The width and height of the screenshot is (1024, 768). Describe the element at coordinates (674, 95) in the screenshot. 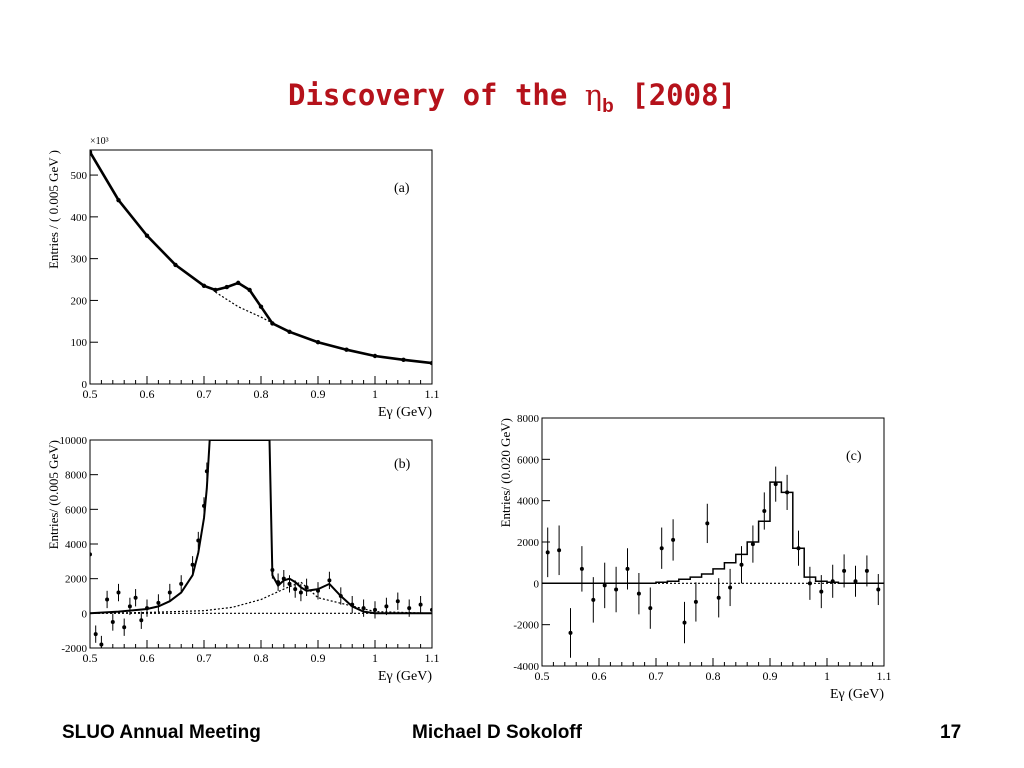

I see `title-suffix: [2008]` at that location.